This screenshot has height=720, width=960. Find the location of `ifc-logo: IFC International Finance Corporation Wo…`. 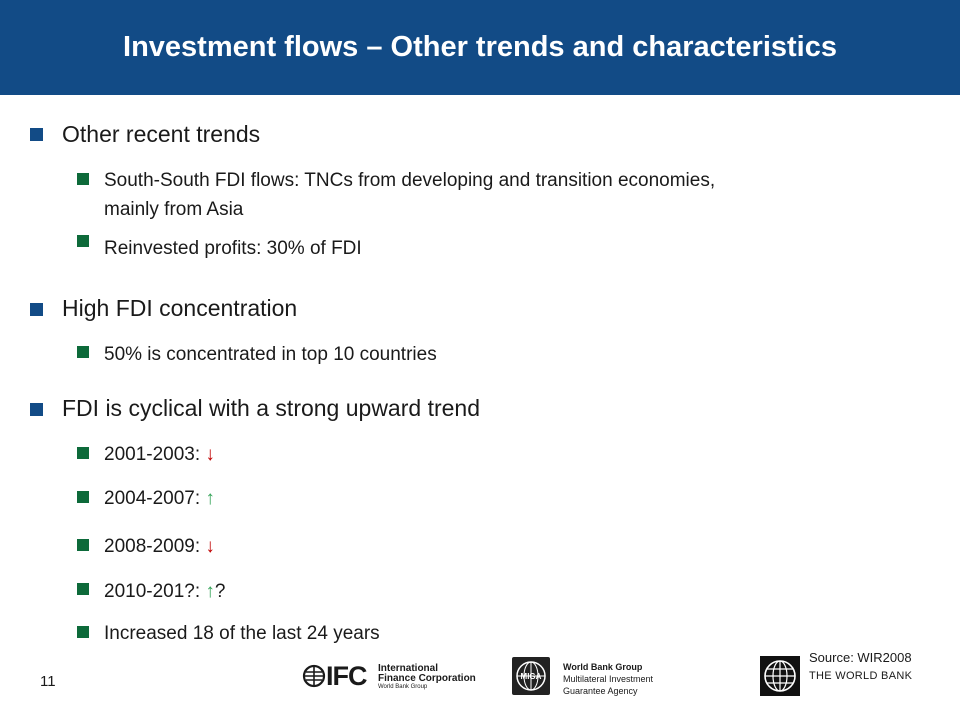

ifc-logo: IFC International Finance Corporation Wo… is located at coordinates (389, 676).